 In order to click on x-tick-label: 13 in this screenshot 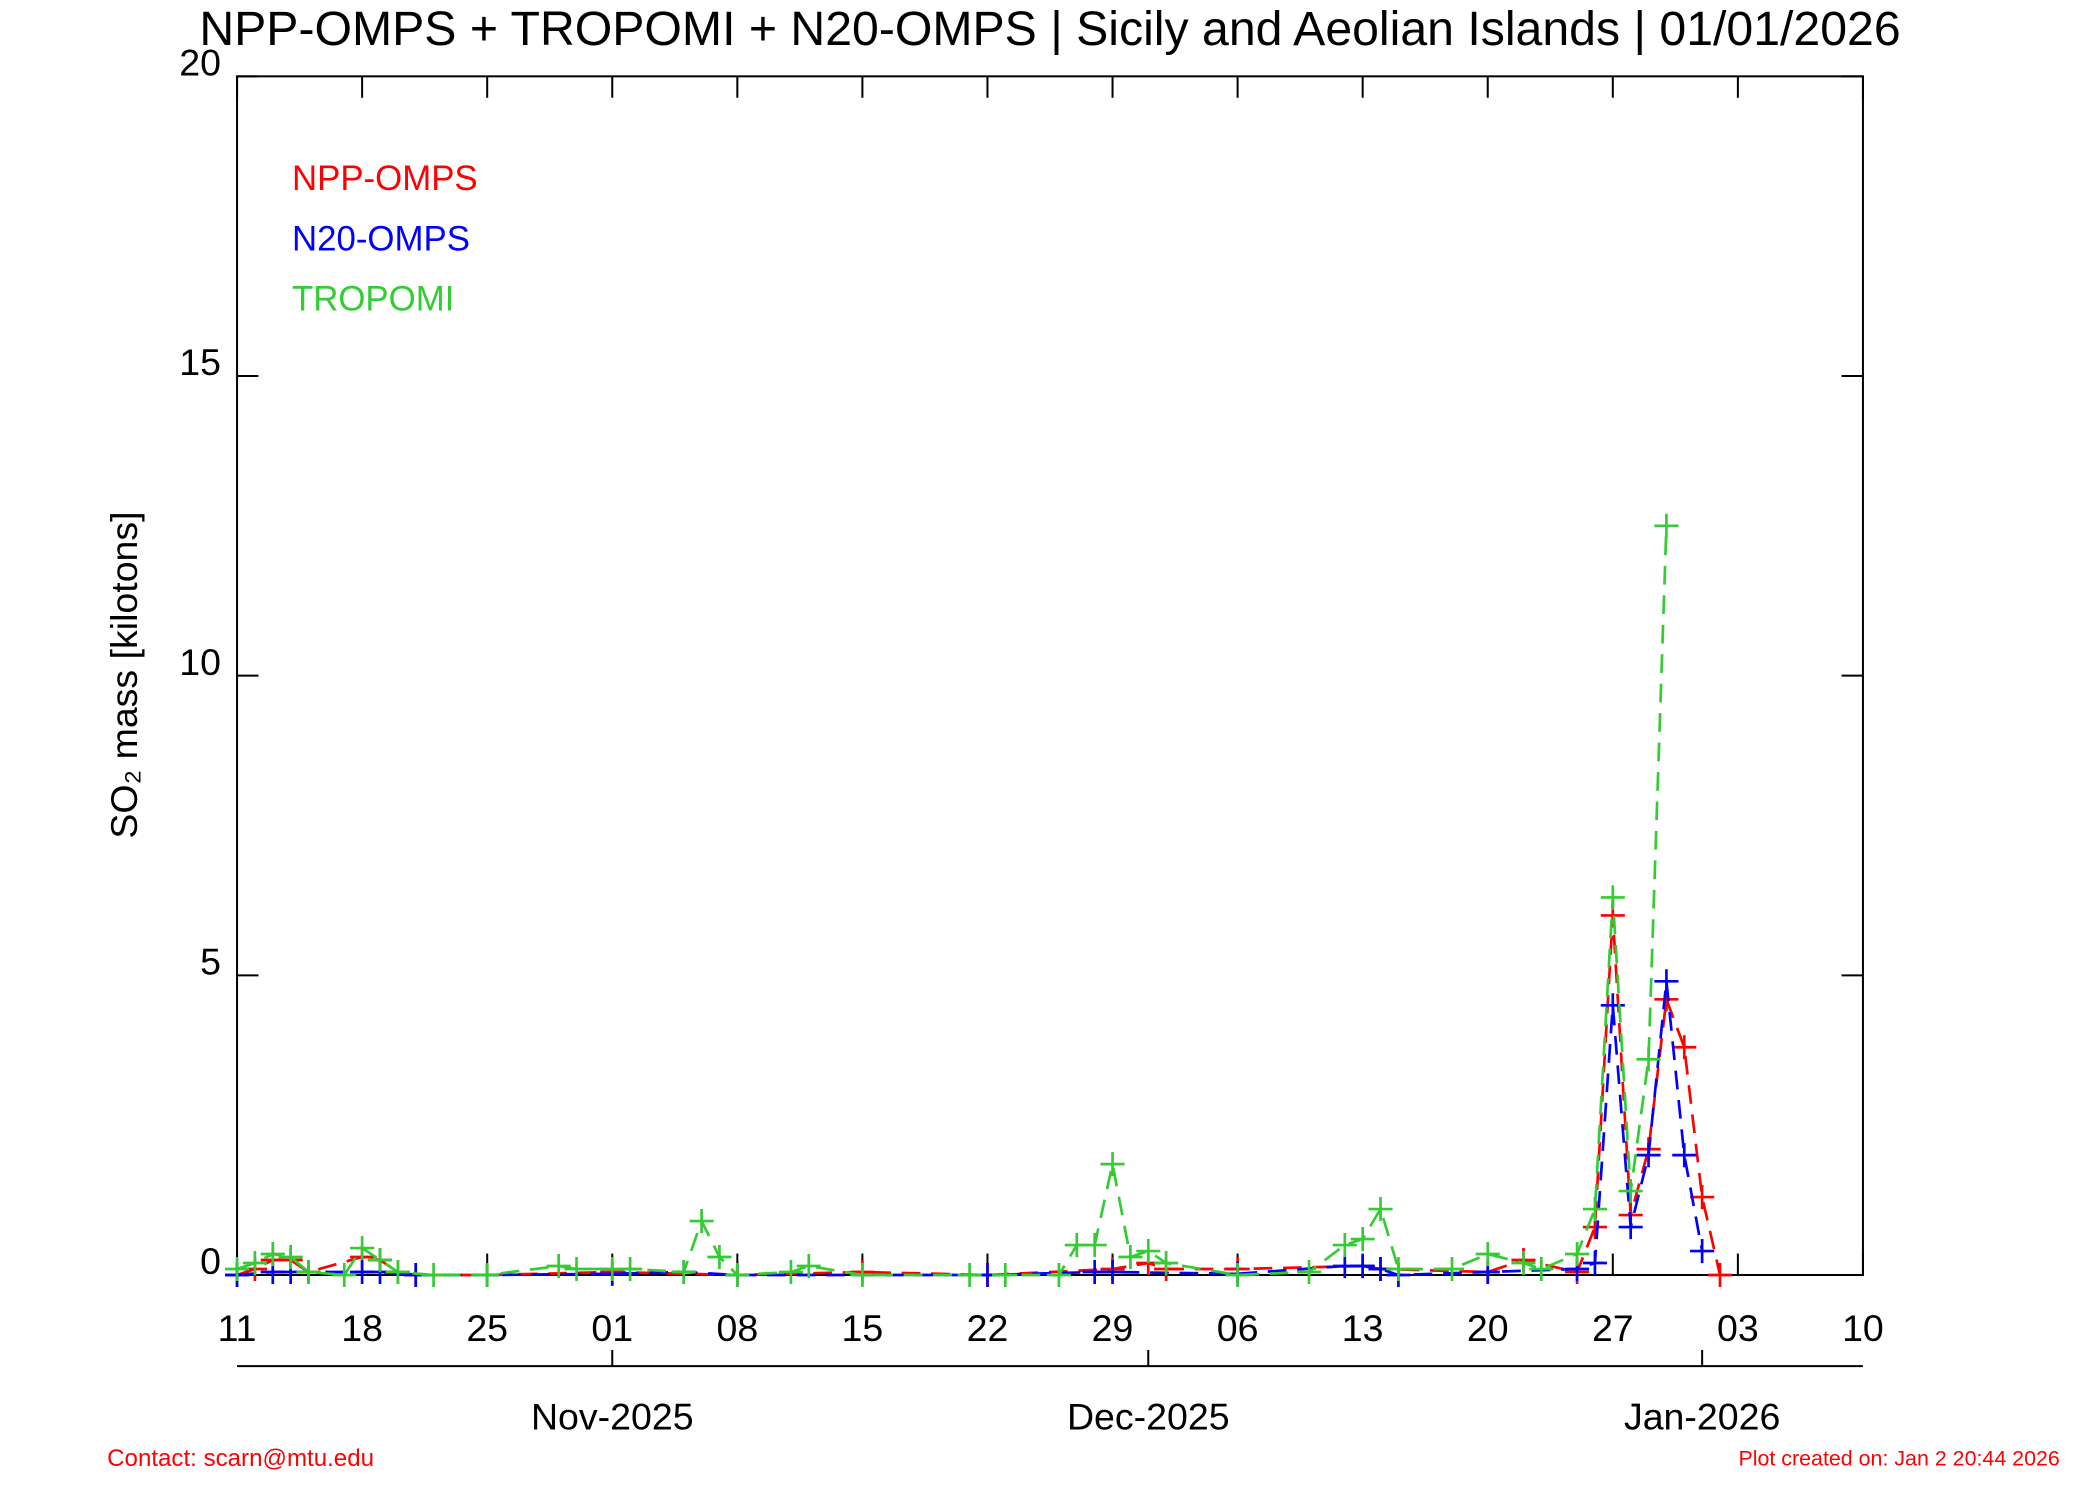, I will do `click(1363, 1328)`.